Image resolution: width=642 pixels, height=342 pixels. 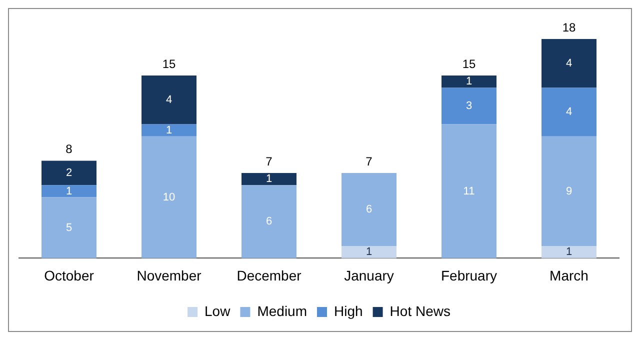 I want to click on total-label: 18, so click(x=569, y=27).